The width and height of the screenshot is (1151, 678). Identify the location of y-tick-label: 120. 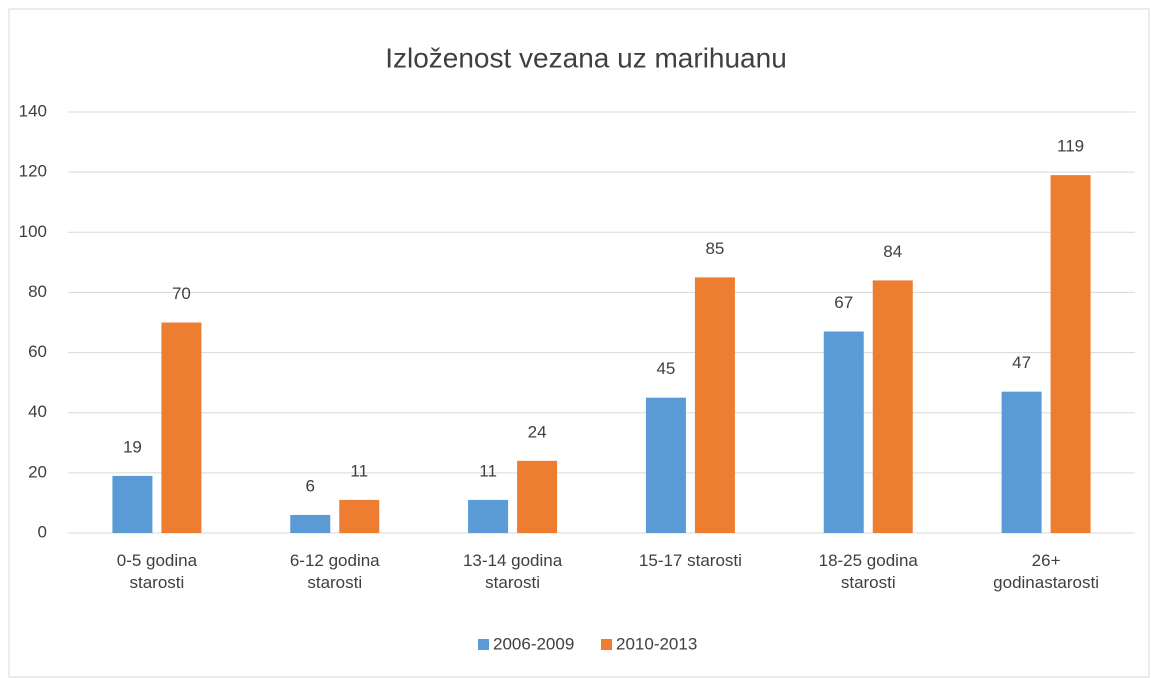
(33, 171).